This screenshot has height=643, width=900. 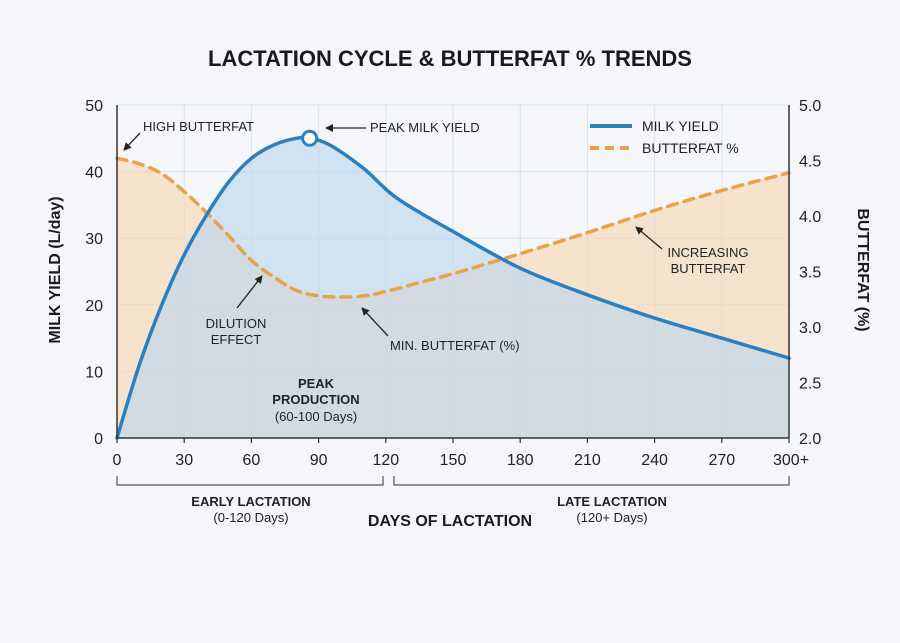 What do you see at coordinates (250, 481) in the screenshot?
I see `early-lactation-bracket` at bounding box center [250, 481].